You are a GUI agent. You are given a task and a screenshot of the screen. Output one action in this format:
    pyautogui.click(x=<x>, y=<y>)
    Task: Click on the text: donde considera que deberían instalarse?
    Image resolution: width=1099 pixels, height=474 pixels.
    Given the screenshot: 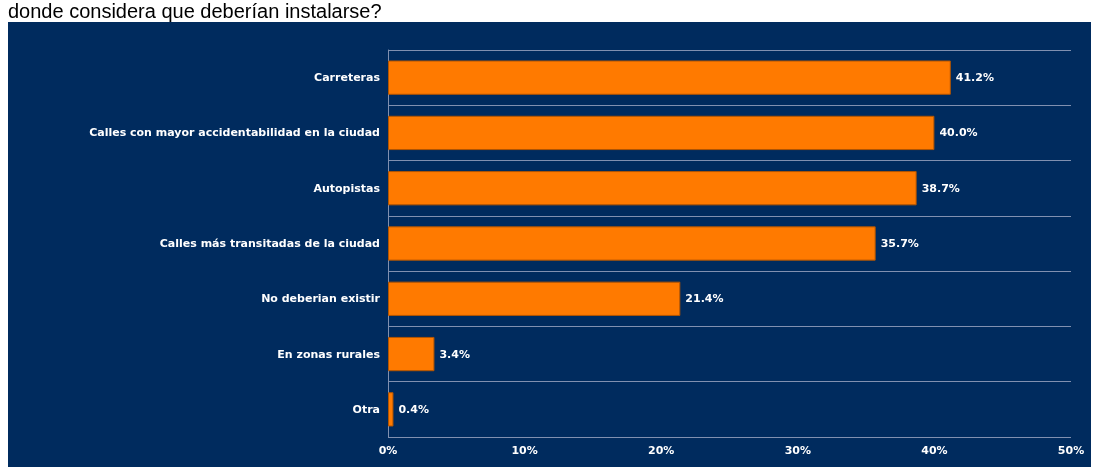 What is the action you would take?
    pyautogui.click(x=195, y=11)
    